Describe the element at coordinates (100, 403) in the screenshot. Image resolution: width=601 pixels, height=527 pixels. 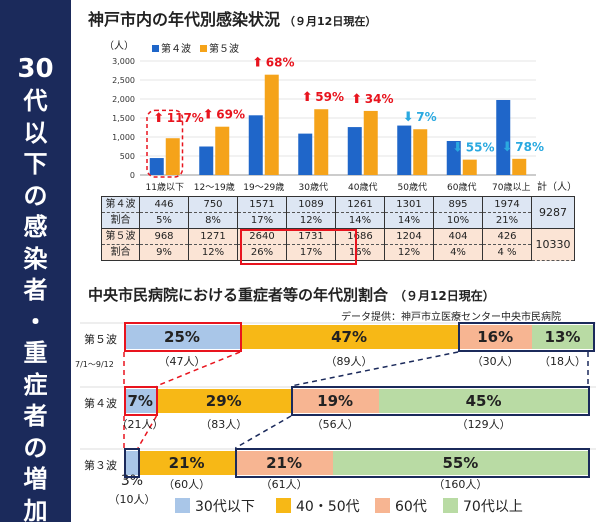
I see `bar-row-label: 第４波` at that location.